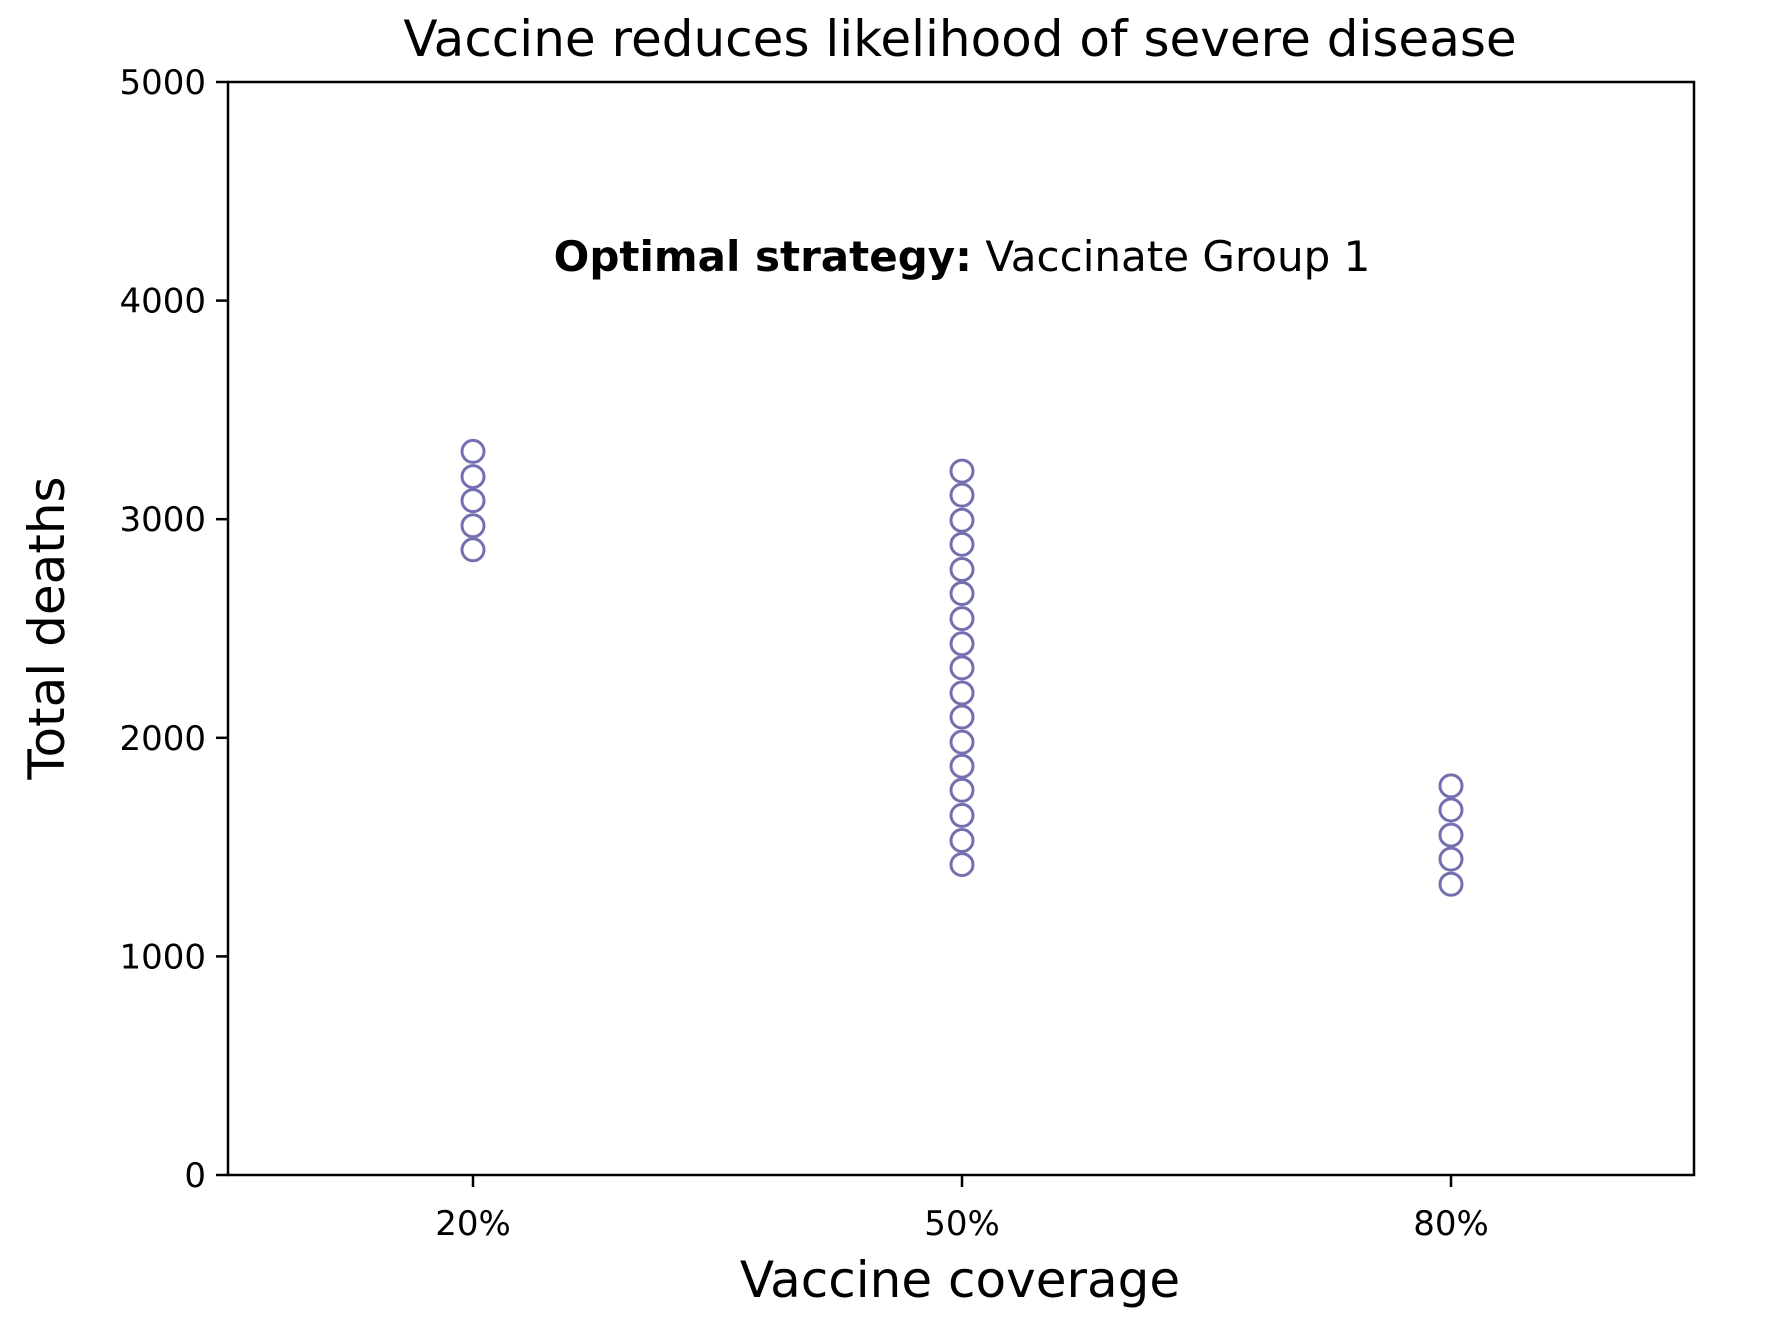 This screenshot has width=1767, height=1336. Describe the element at coordinates (962, 1224) in the screenshot. I see `x-tick-label: 50%` at that location.